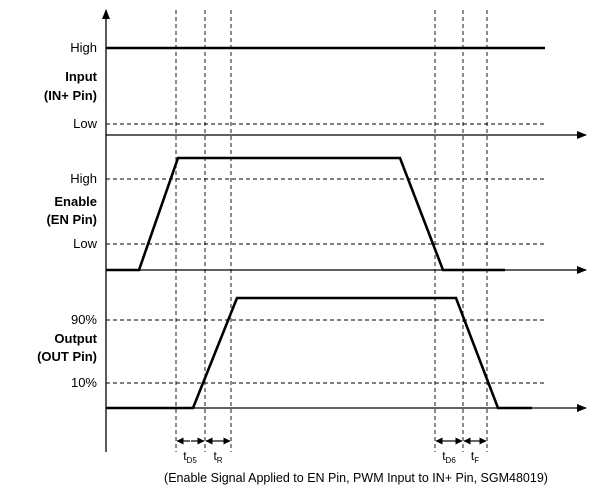 The image size is (604, 490). I want to click on enable-subtitle: (EN Pin), so click(71, 219).